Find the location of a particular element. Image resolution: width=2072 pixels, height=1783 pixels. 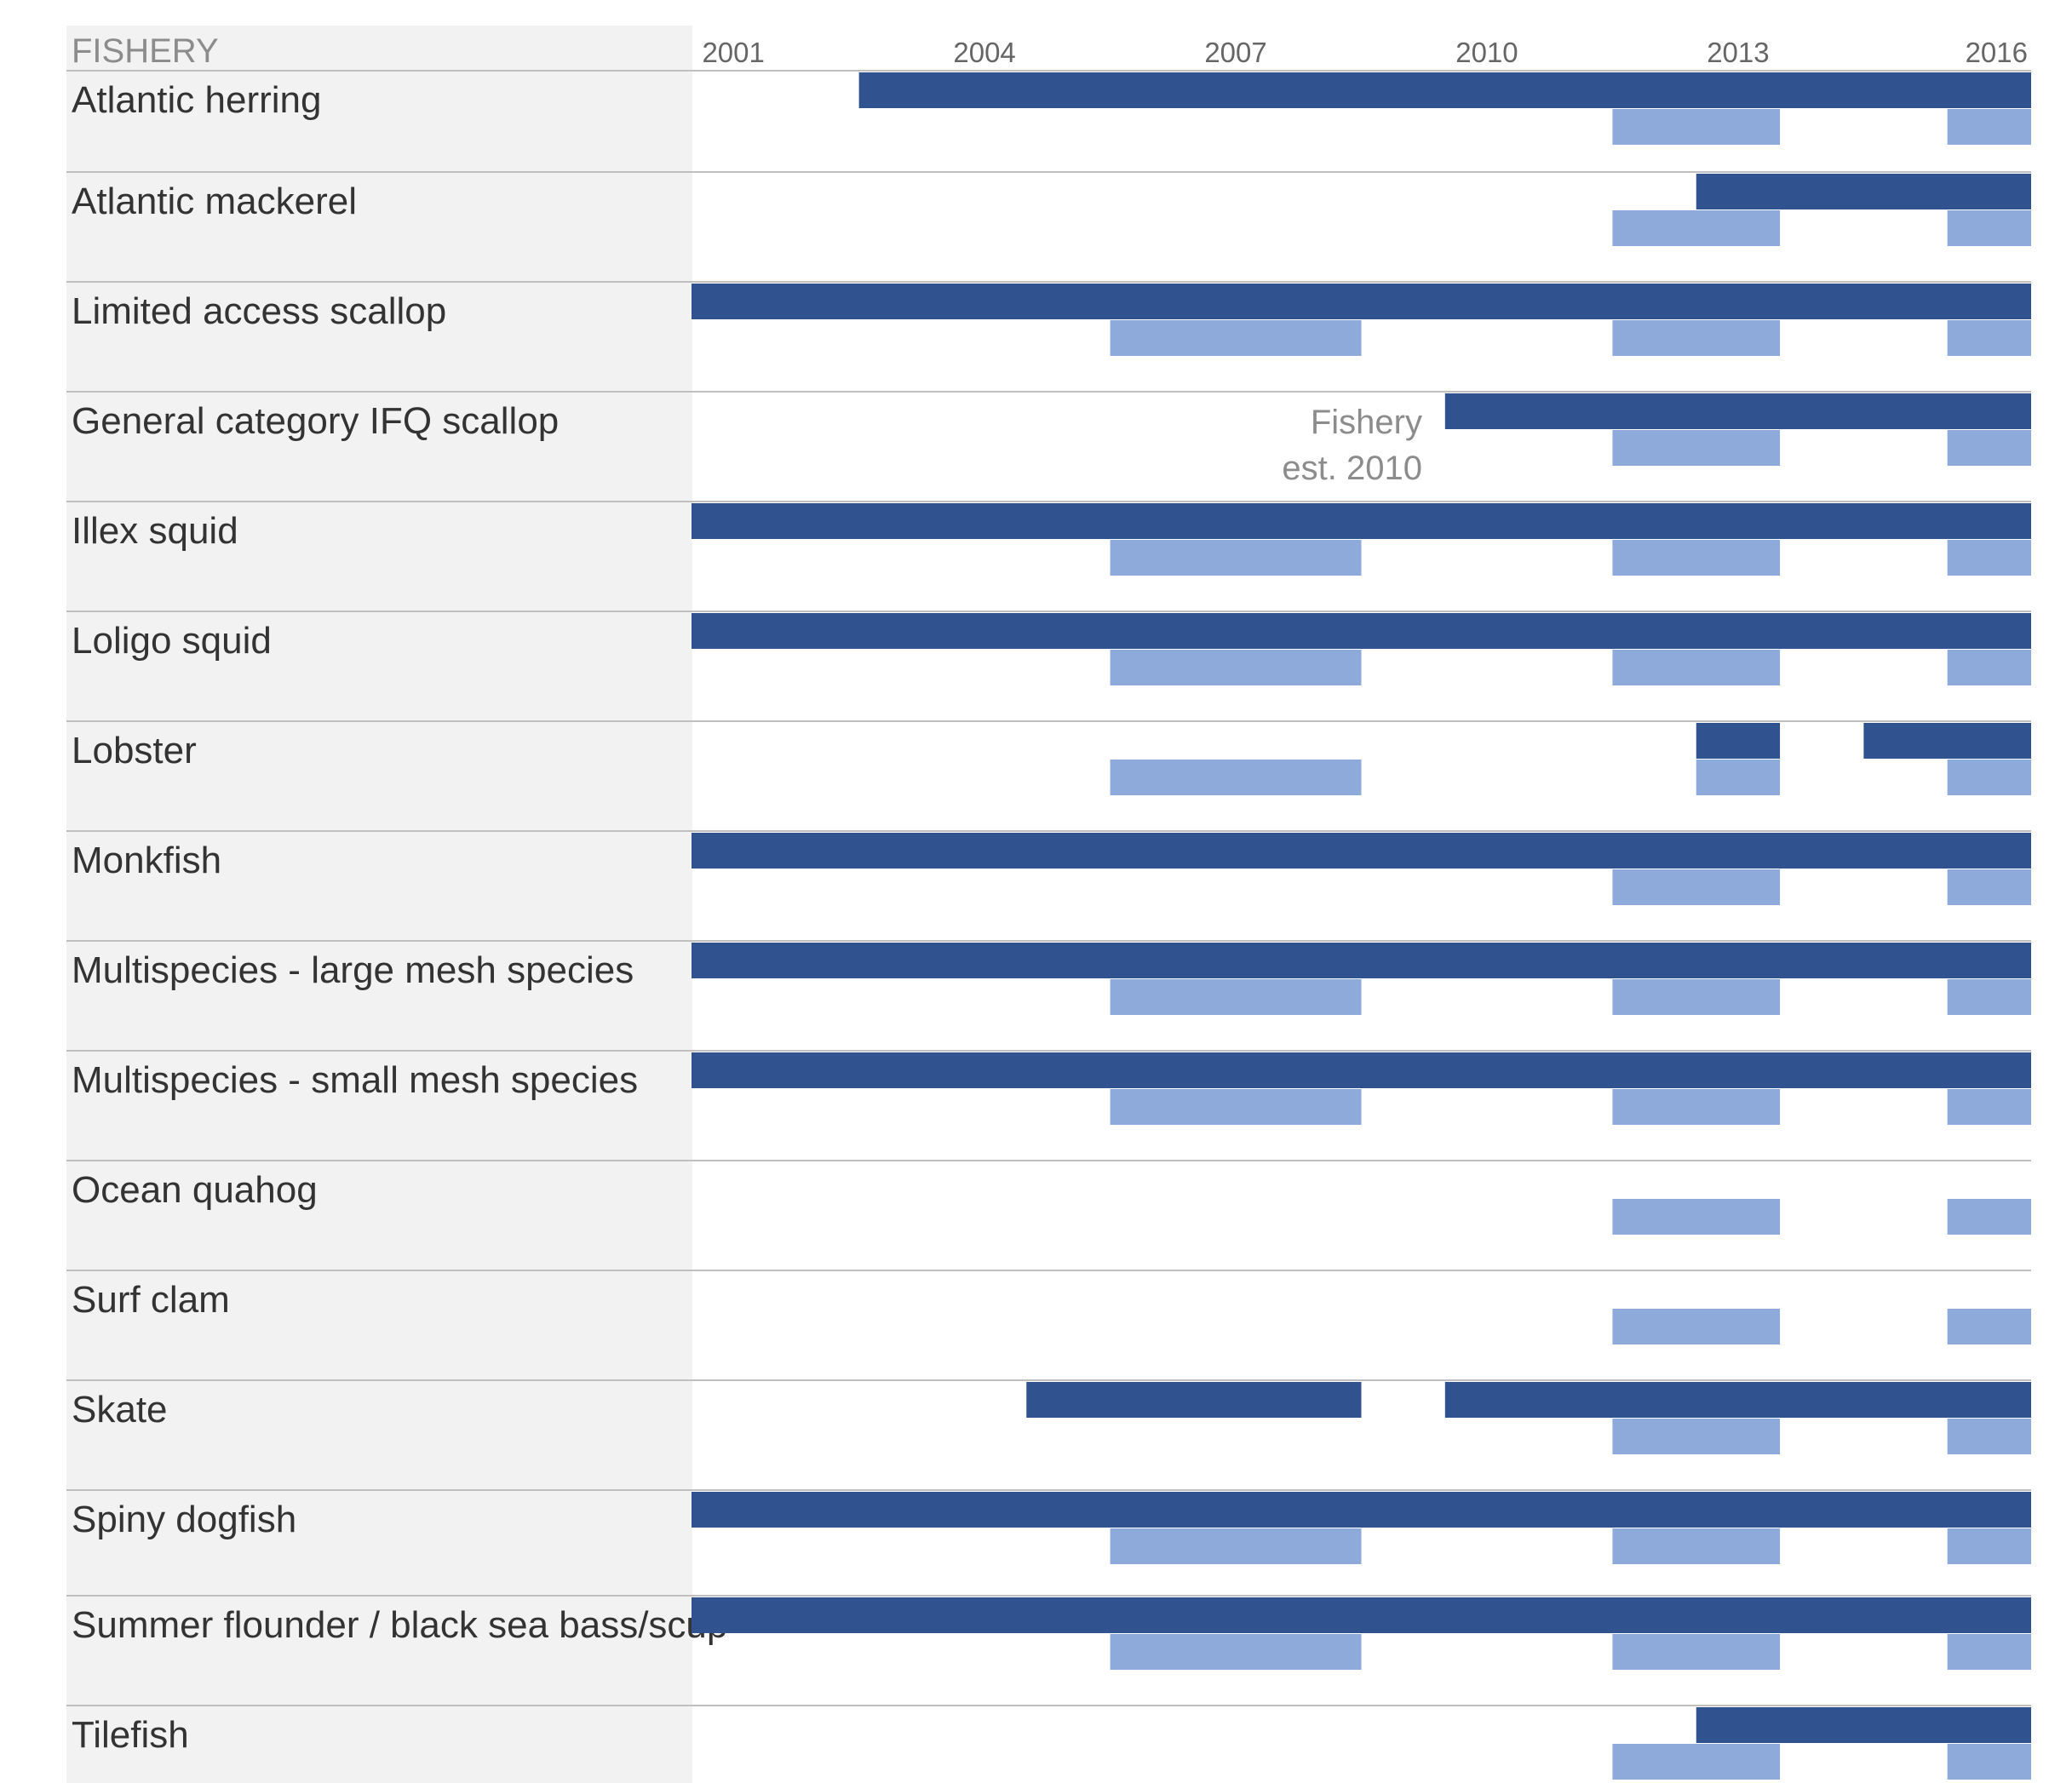

fishery-label: Illex squid is located at coordinates (155, 531).